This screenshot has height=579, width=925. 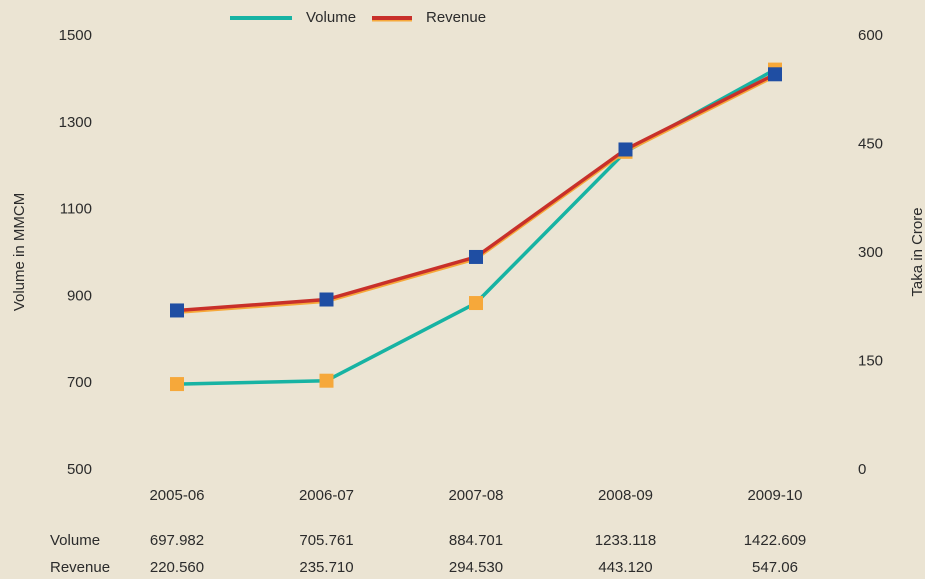 What do you see at coordinates (917, 251) in the screenshot?
I see `y2-axis-label: Taka in Crore` at bounding box center [917, 251].